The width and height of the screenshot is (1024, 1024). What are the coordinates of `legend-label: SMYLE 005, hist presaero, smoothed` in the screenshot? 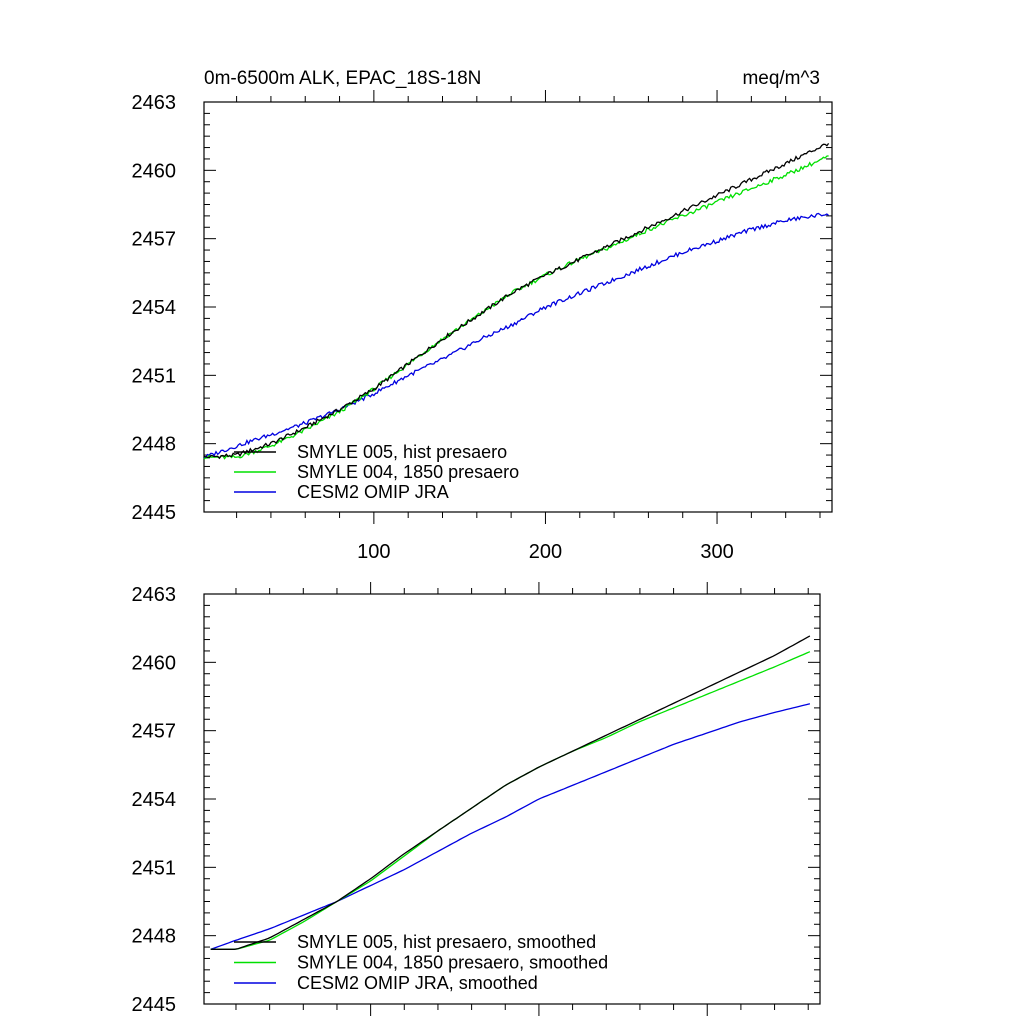 It's located at (446, 942).